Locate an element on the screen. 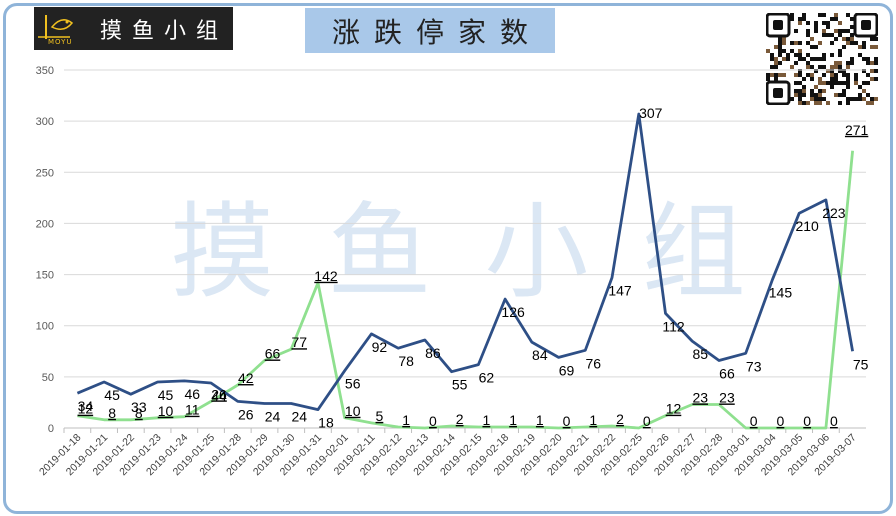 The height and width of the screenshot is (516, 896). data-label: 126 is located at coordinates (513, 312).